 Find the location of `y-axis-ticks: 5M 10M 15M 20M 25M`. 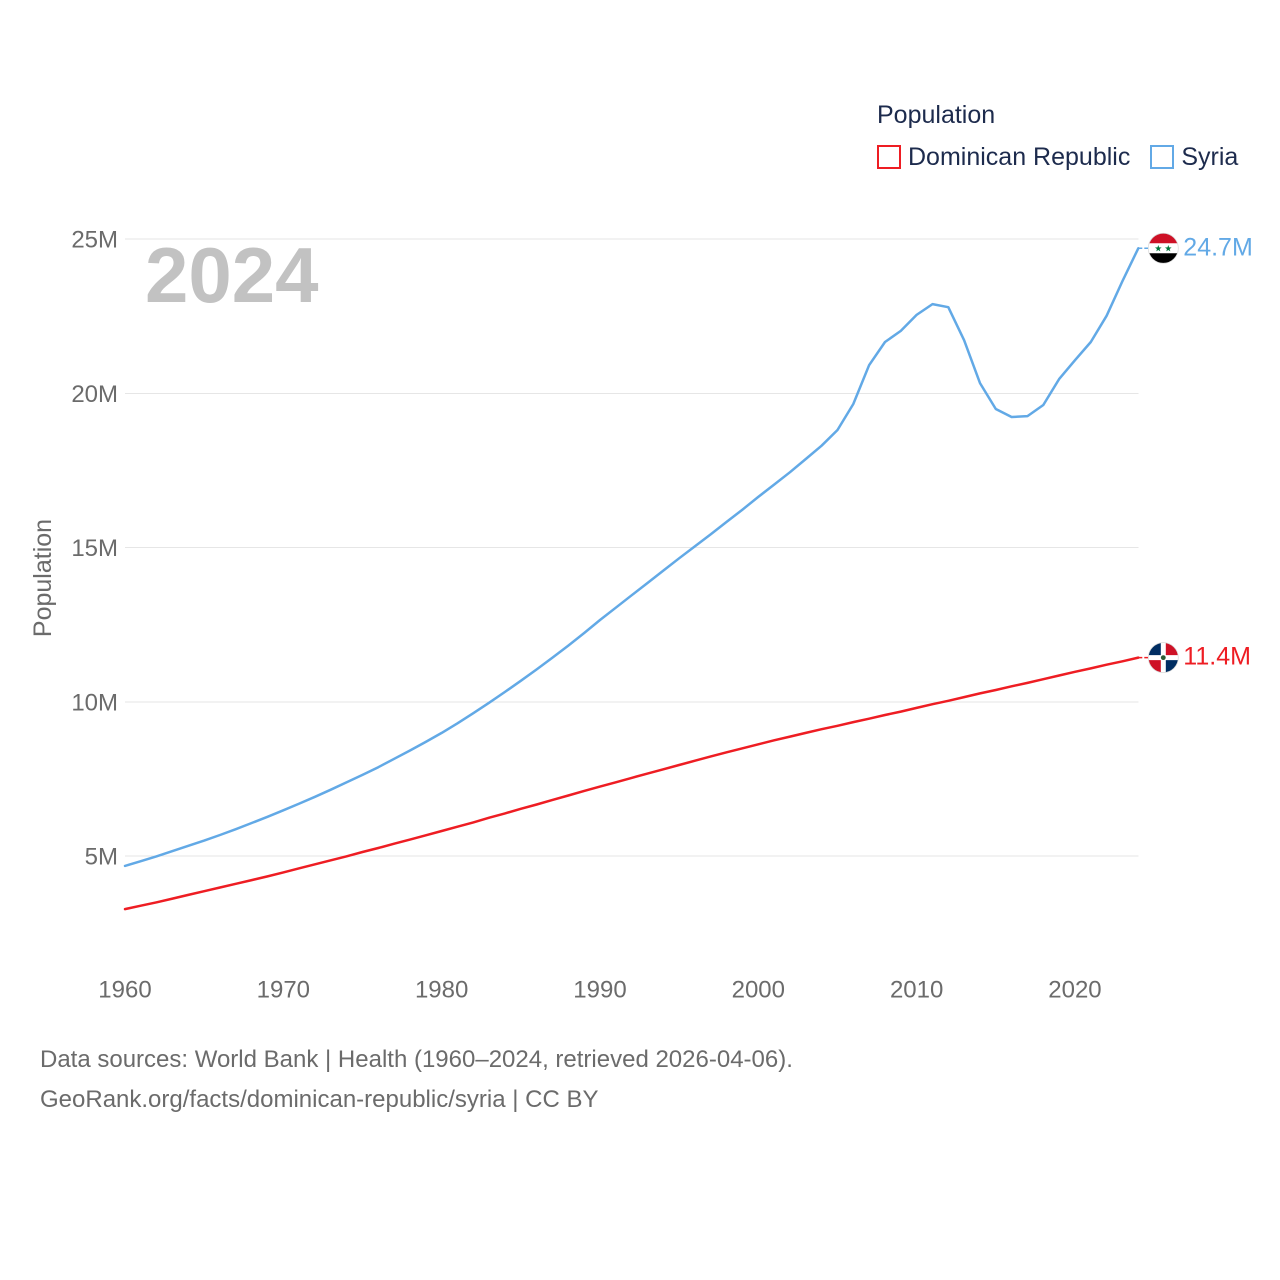

y-axis-ticks: 5M 10M 15M 20M 25M is located at coordinates (94, 549).